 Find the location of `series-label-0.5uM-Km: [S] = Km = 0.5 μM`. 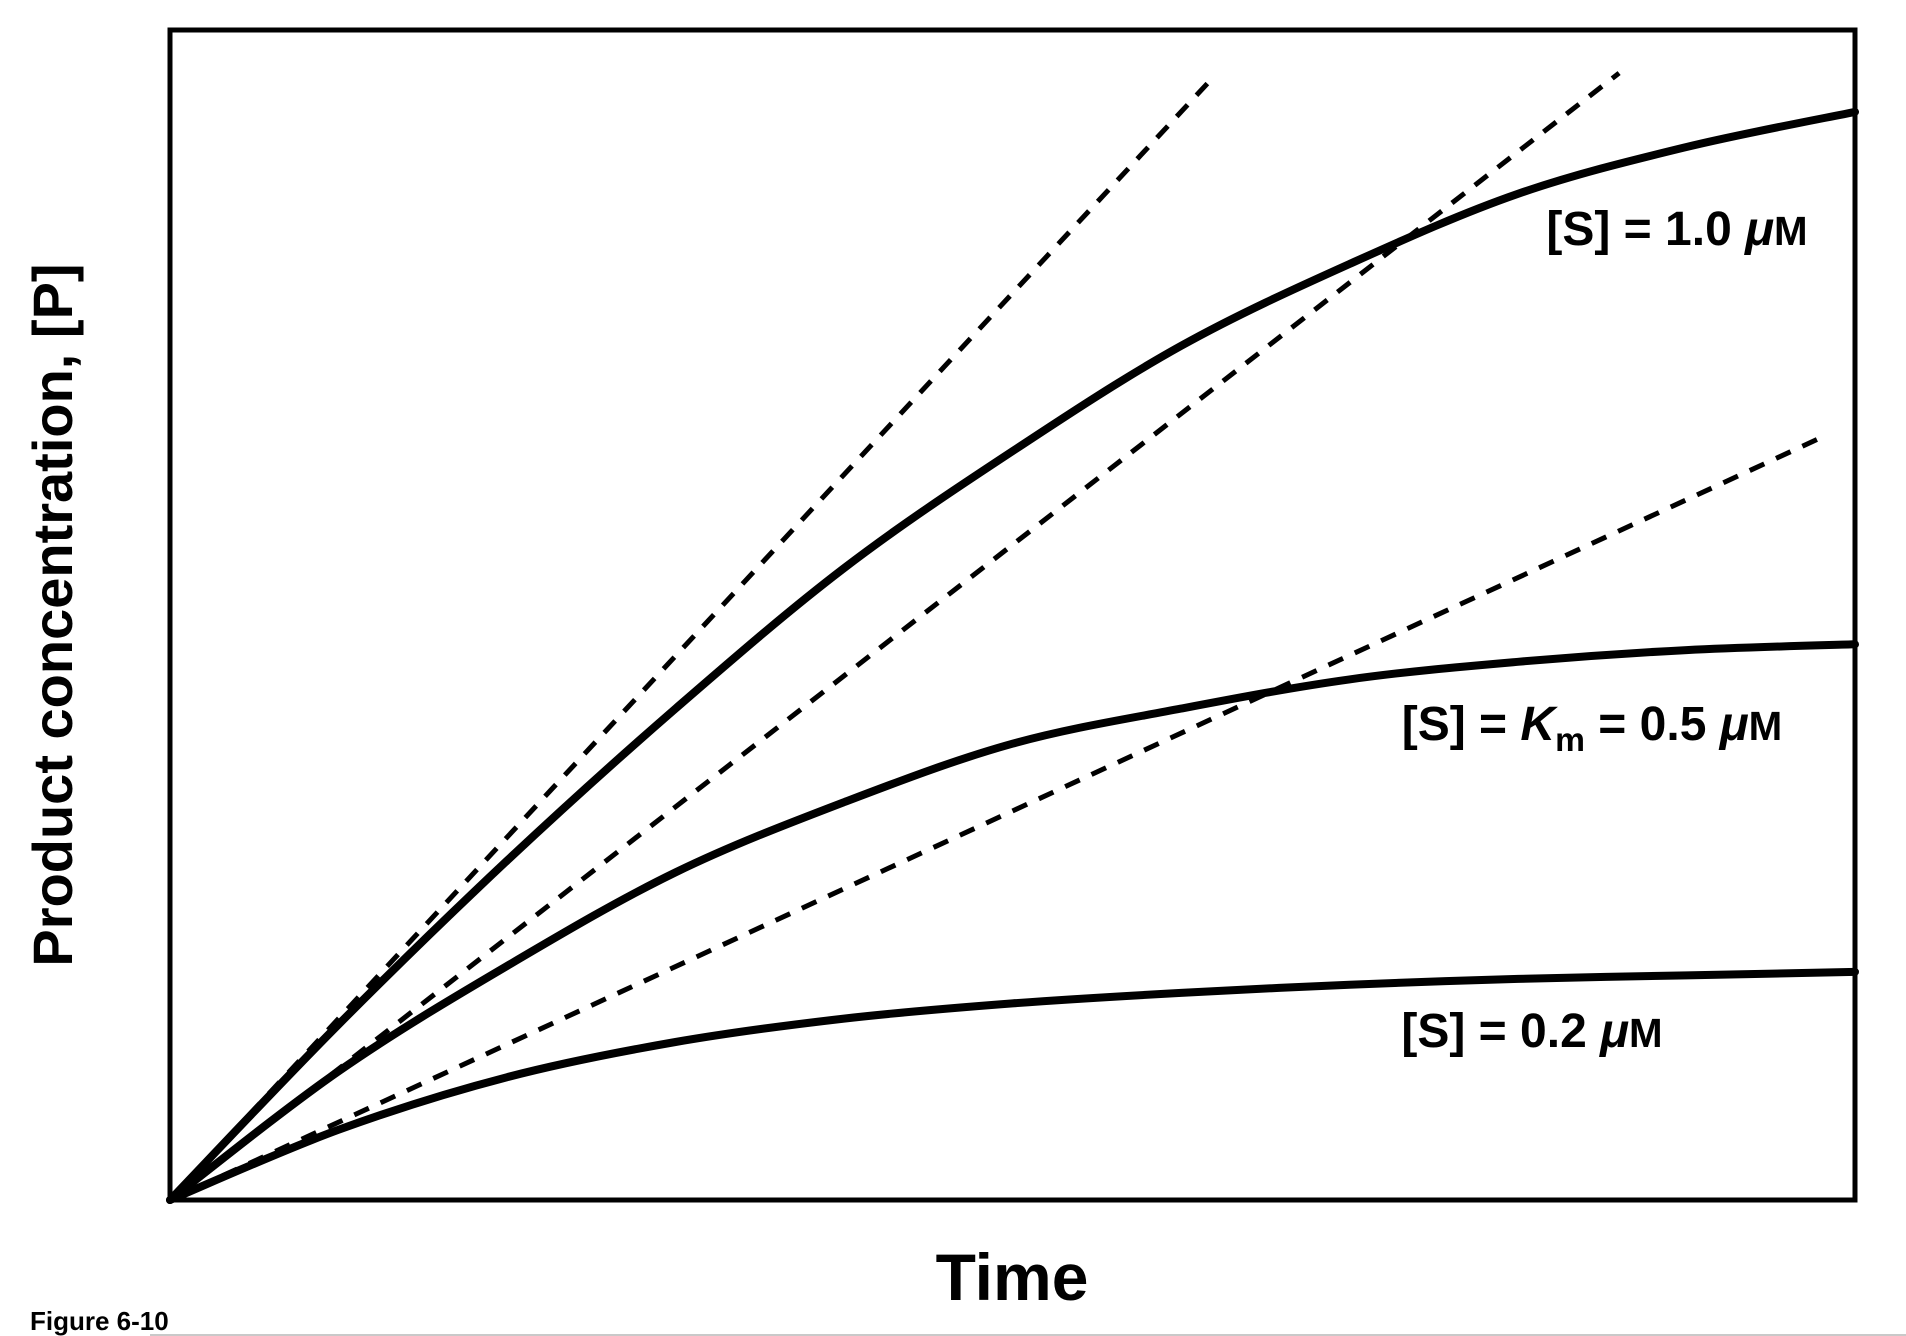

series-label-0.5uM-Km: [S] = Km = 0.5 μM is located at coordinates (1592, 728).